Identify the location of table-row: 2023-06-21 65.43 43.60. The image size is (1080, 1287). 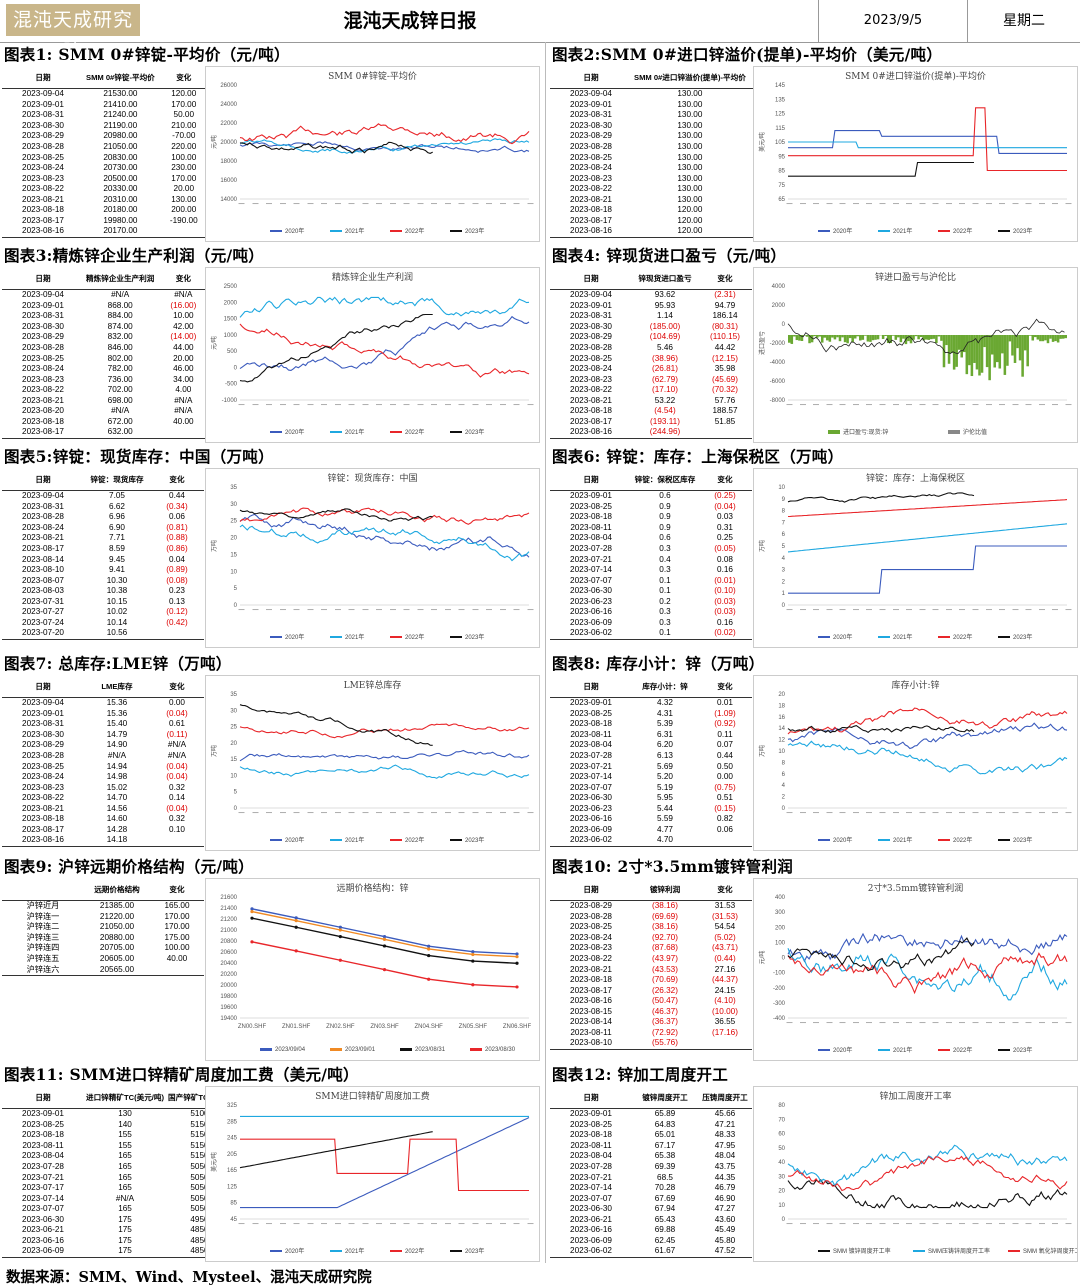
(651, 1219).